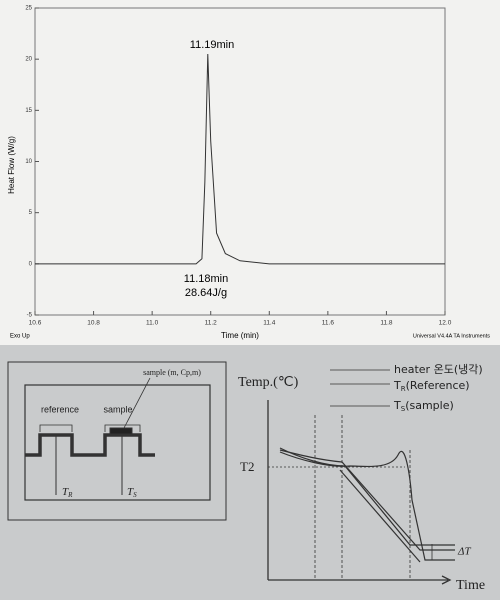 This screenshot has height=605, width=500. What do you see at coordinates (380, 516) in the screenshot?
I see `sample-baseline` at bounding box center [380, 516].